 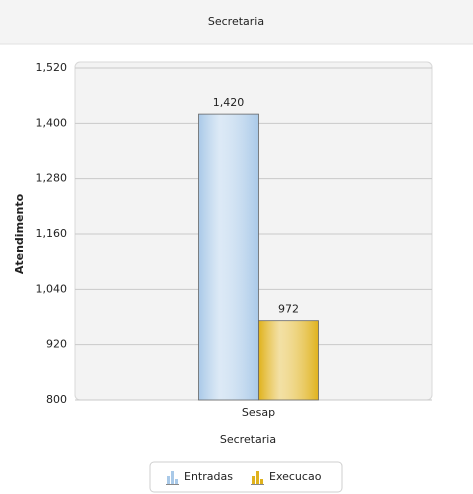 I want to click on y-tick-label: 920, so click(x=56, y=344).